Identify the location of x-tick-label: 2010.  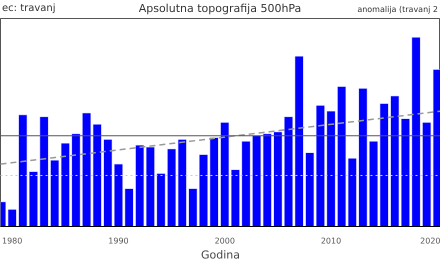
(331, 241).